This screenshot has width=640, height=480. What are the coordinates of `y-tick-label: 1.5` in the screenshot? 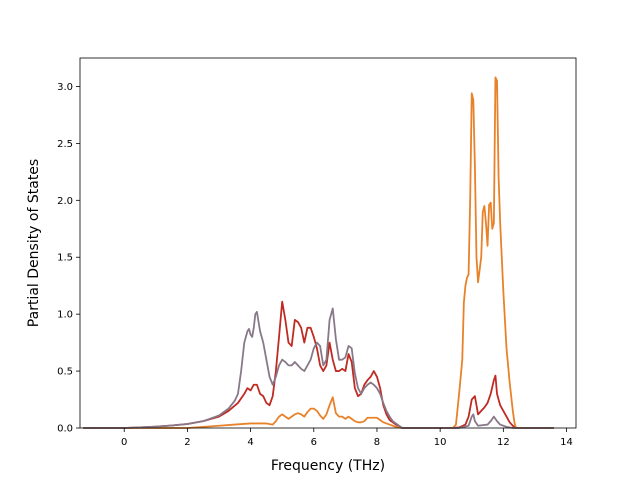 It's located at (65, 258).